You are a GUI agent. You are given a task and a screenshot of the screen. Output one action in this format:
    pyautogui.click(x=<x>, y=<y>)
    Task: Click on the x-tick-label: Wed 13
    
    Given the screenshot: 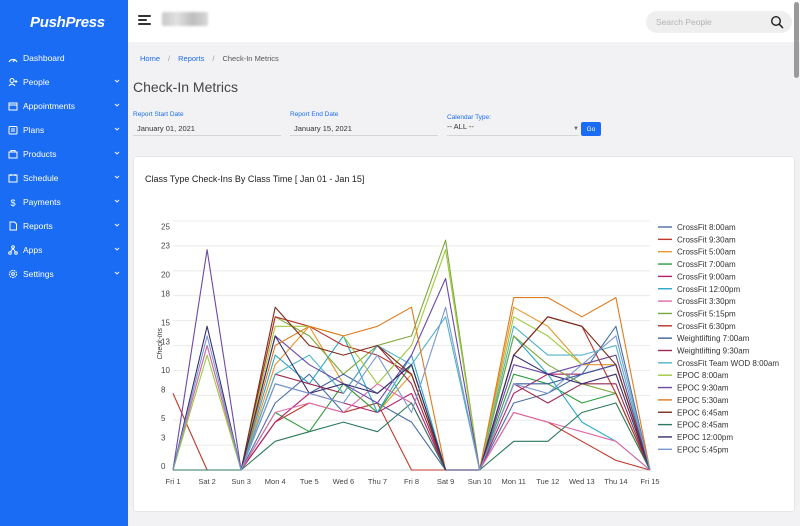 What is the action you would take?
    pyautogui.click(x=582, y=481)
    